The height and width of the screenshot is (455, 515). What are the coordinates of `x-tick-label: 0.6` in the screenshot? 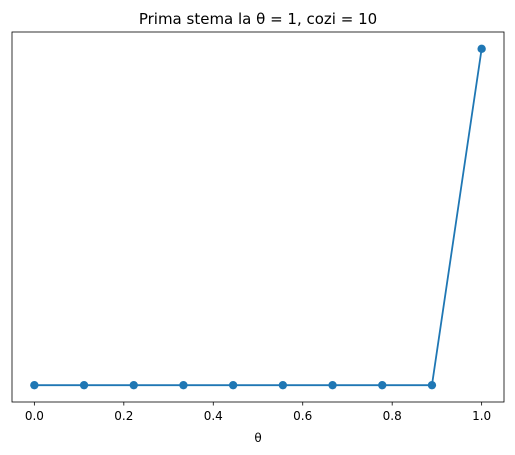 It's located at (302, 416).